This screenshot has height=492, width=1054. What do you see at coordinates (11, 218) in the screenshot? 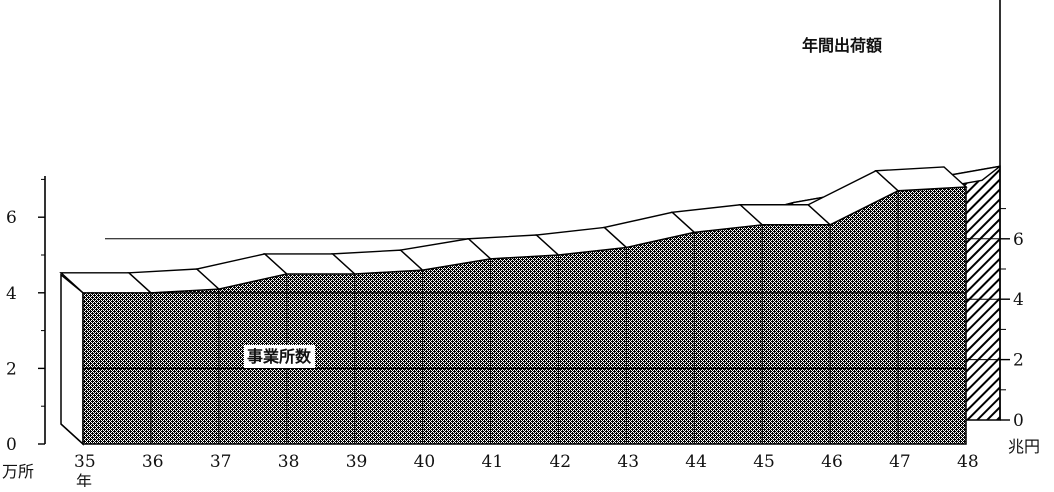
I see `y-left-tick-label: 6` at bounding box center [11, 218].